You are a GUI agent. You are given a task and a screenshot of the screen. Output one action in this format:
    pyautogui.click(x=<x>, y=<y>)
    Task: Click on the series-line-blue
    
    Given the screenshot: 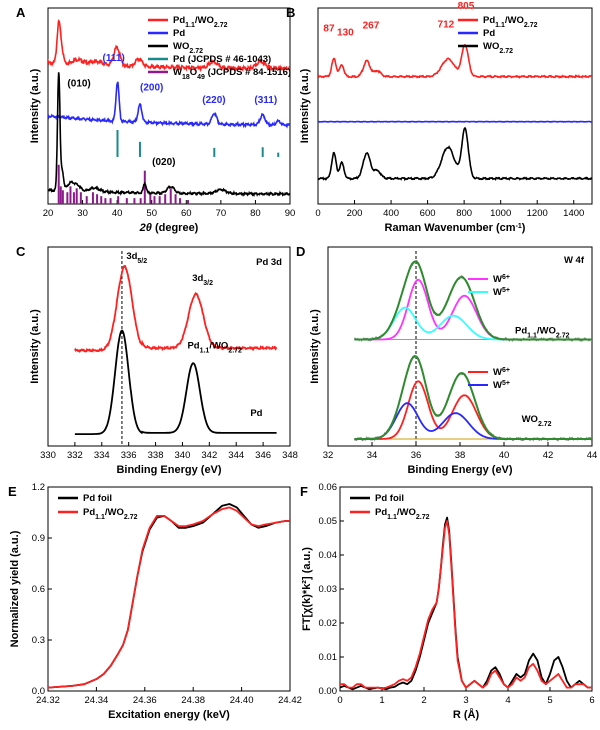 What is the action you would take?
    pyautogui.click(x=169, y=105)
    